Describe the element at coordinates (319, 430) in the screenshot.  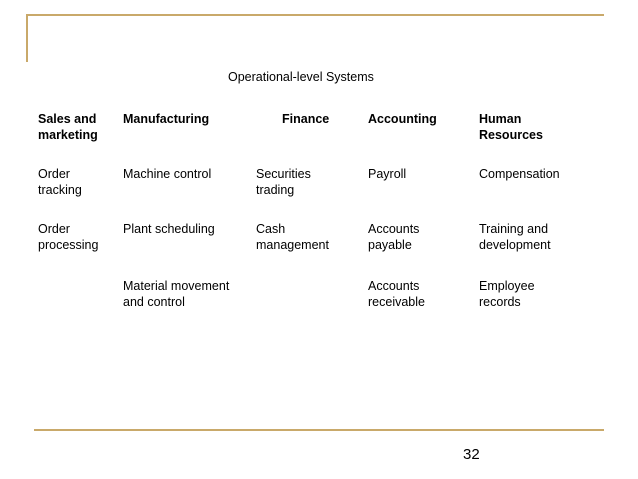
I see `frame-bottom-rule` at that location.